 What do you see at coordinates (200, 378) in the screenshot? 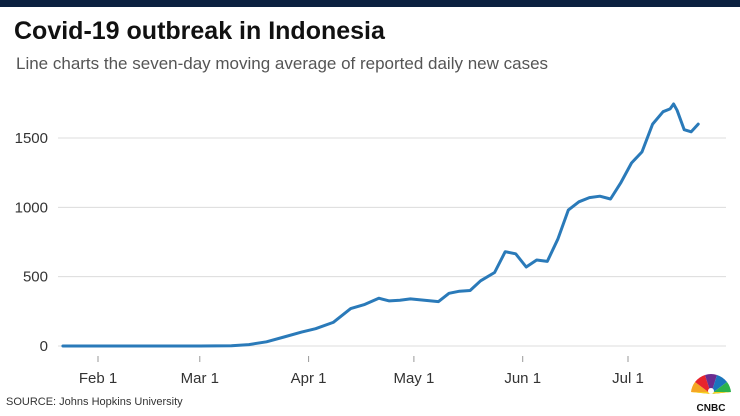
I see `x-tick-label: Mar 1` at bounding box center [200, 378].